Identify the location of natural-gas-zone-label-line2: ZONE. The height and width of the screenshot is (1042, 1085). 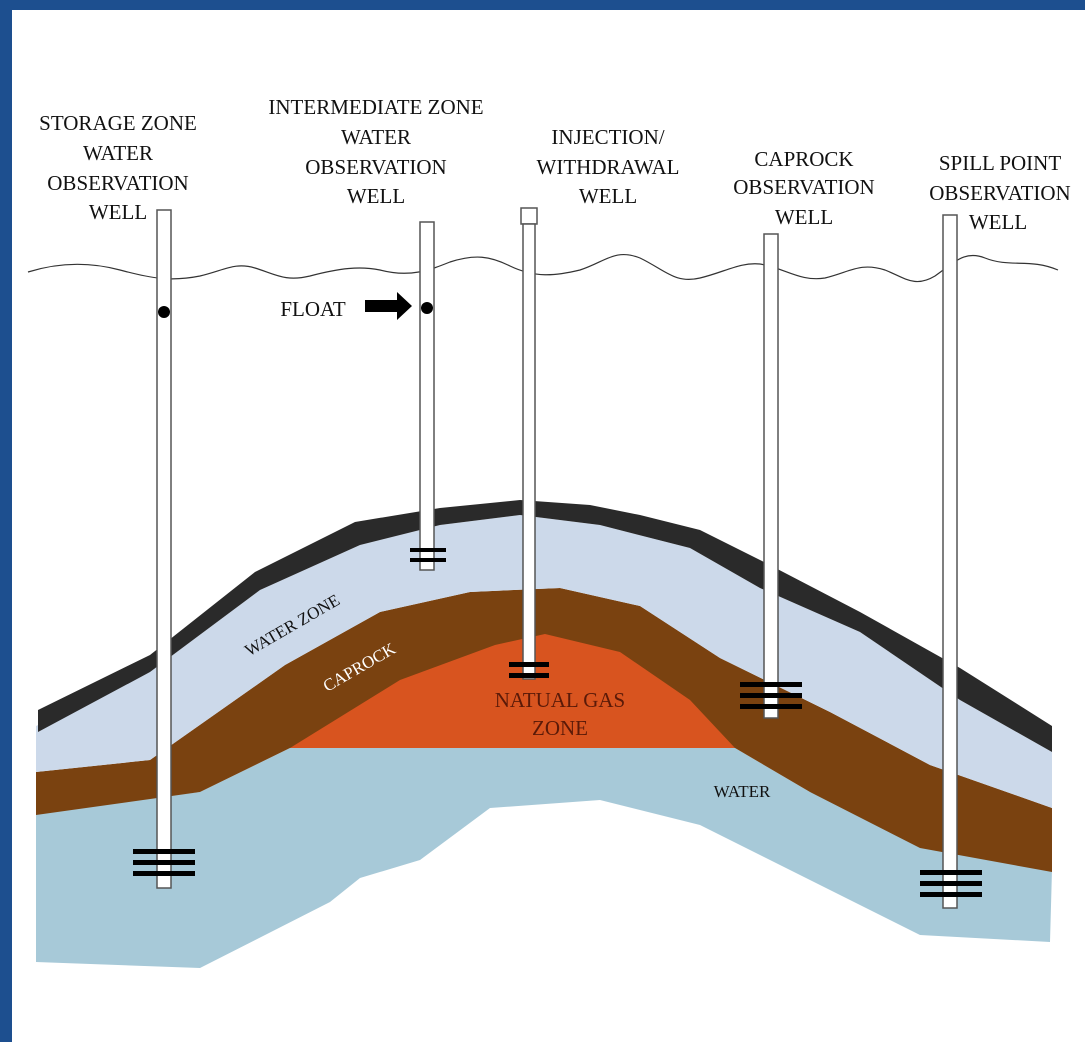
(560, 728).